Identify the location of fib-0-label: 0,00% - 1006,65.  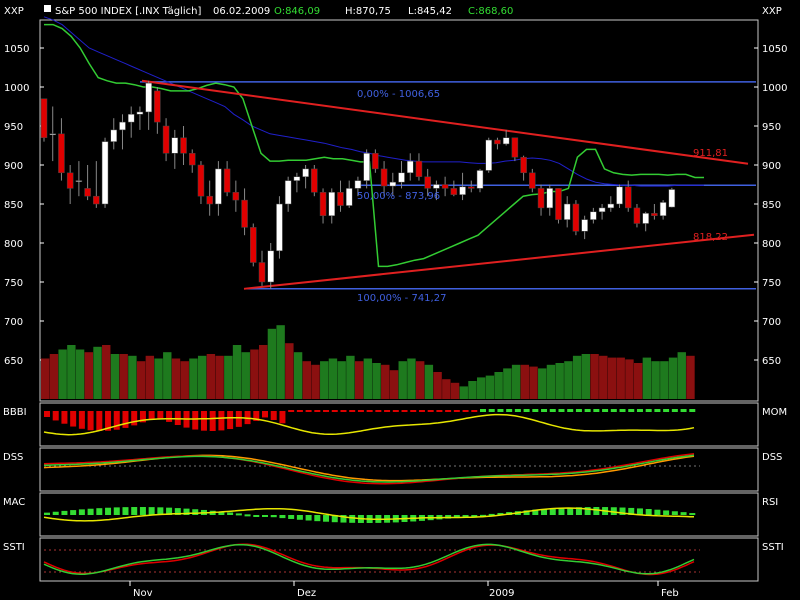
(398, 94).